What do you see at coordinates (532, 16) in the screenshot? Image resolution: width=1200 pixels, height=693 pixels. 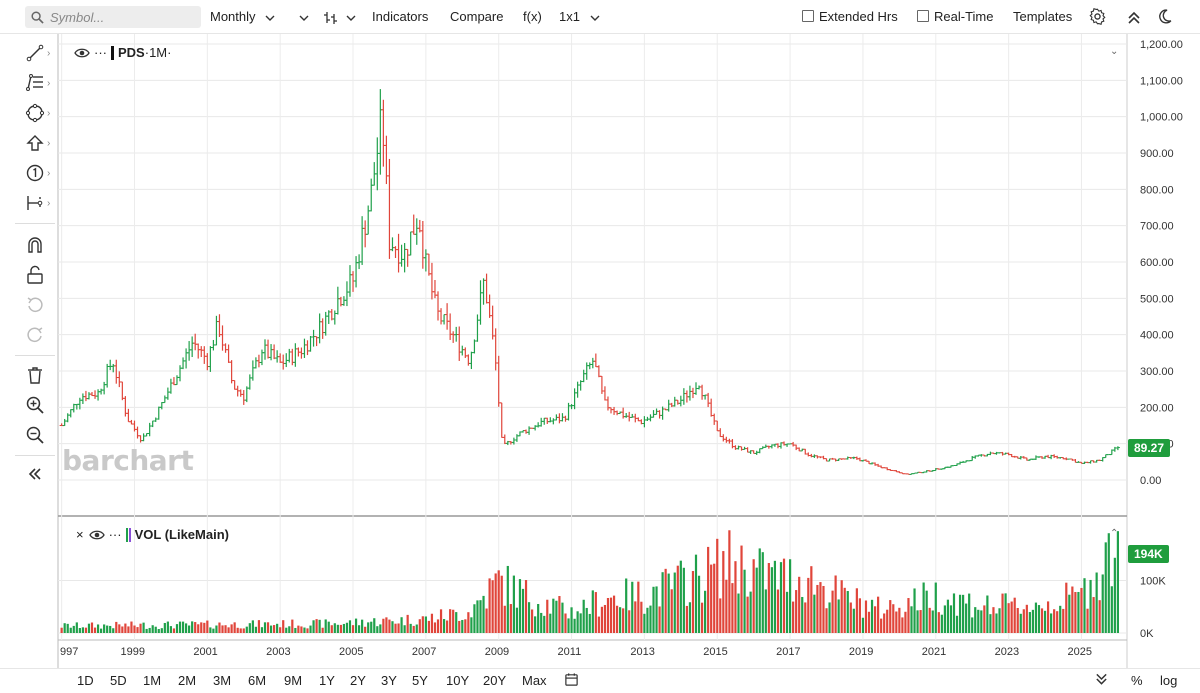 I see `fx-button: f(x)` at bounding box center [532, 16].